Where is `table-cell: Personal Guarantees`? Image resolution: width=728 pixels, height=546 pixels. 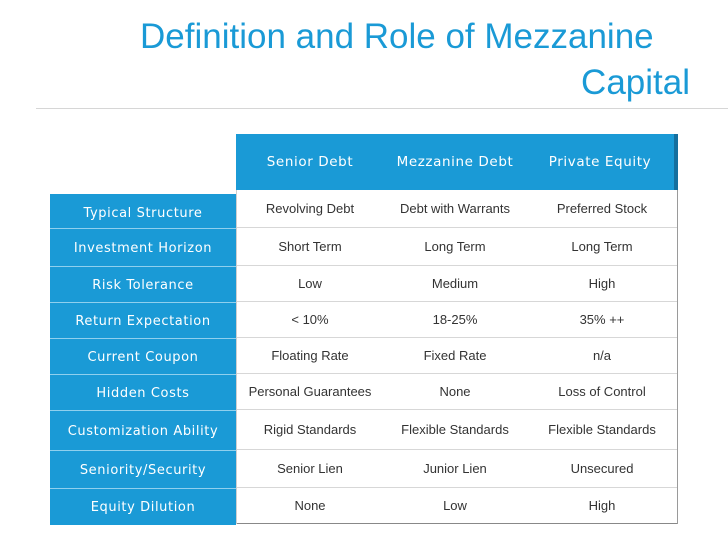
table-cell: Personal Guarantees is located at coordinates (310, 391).